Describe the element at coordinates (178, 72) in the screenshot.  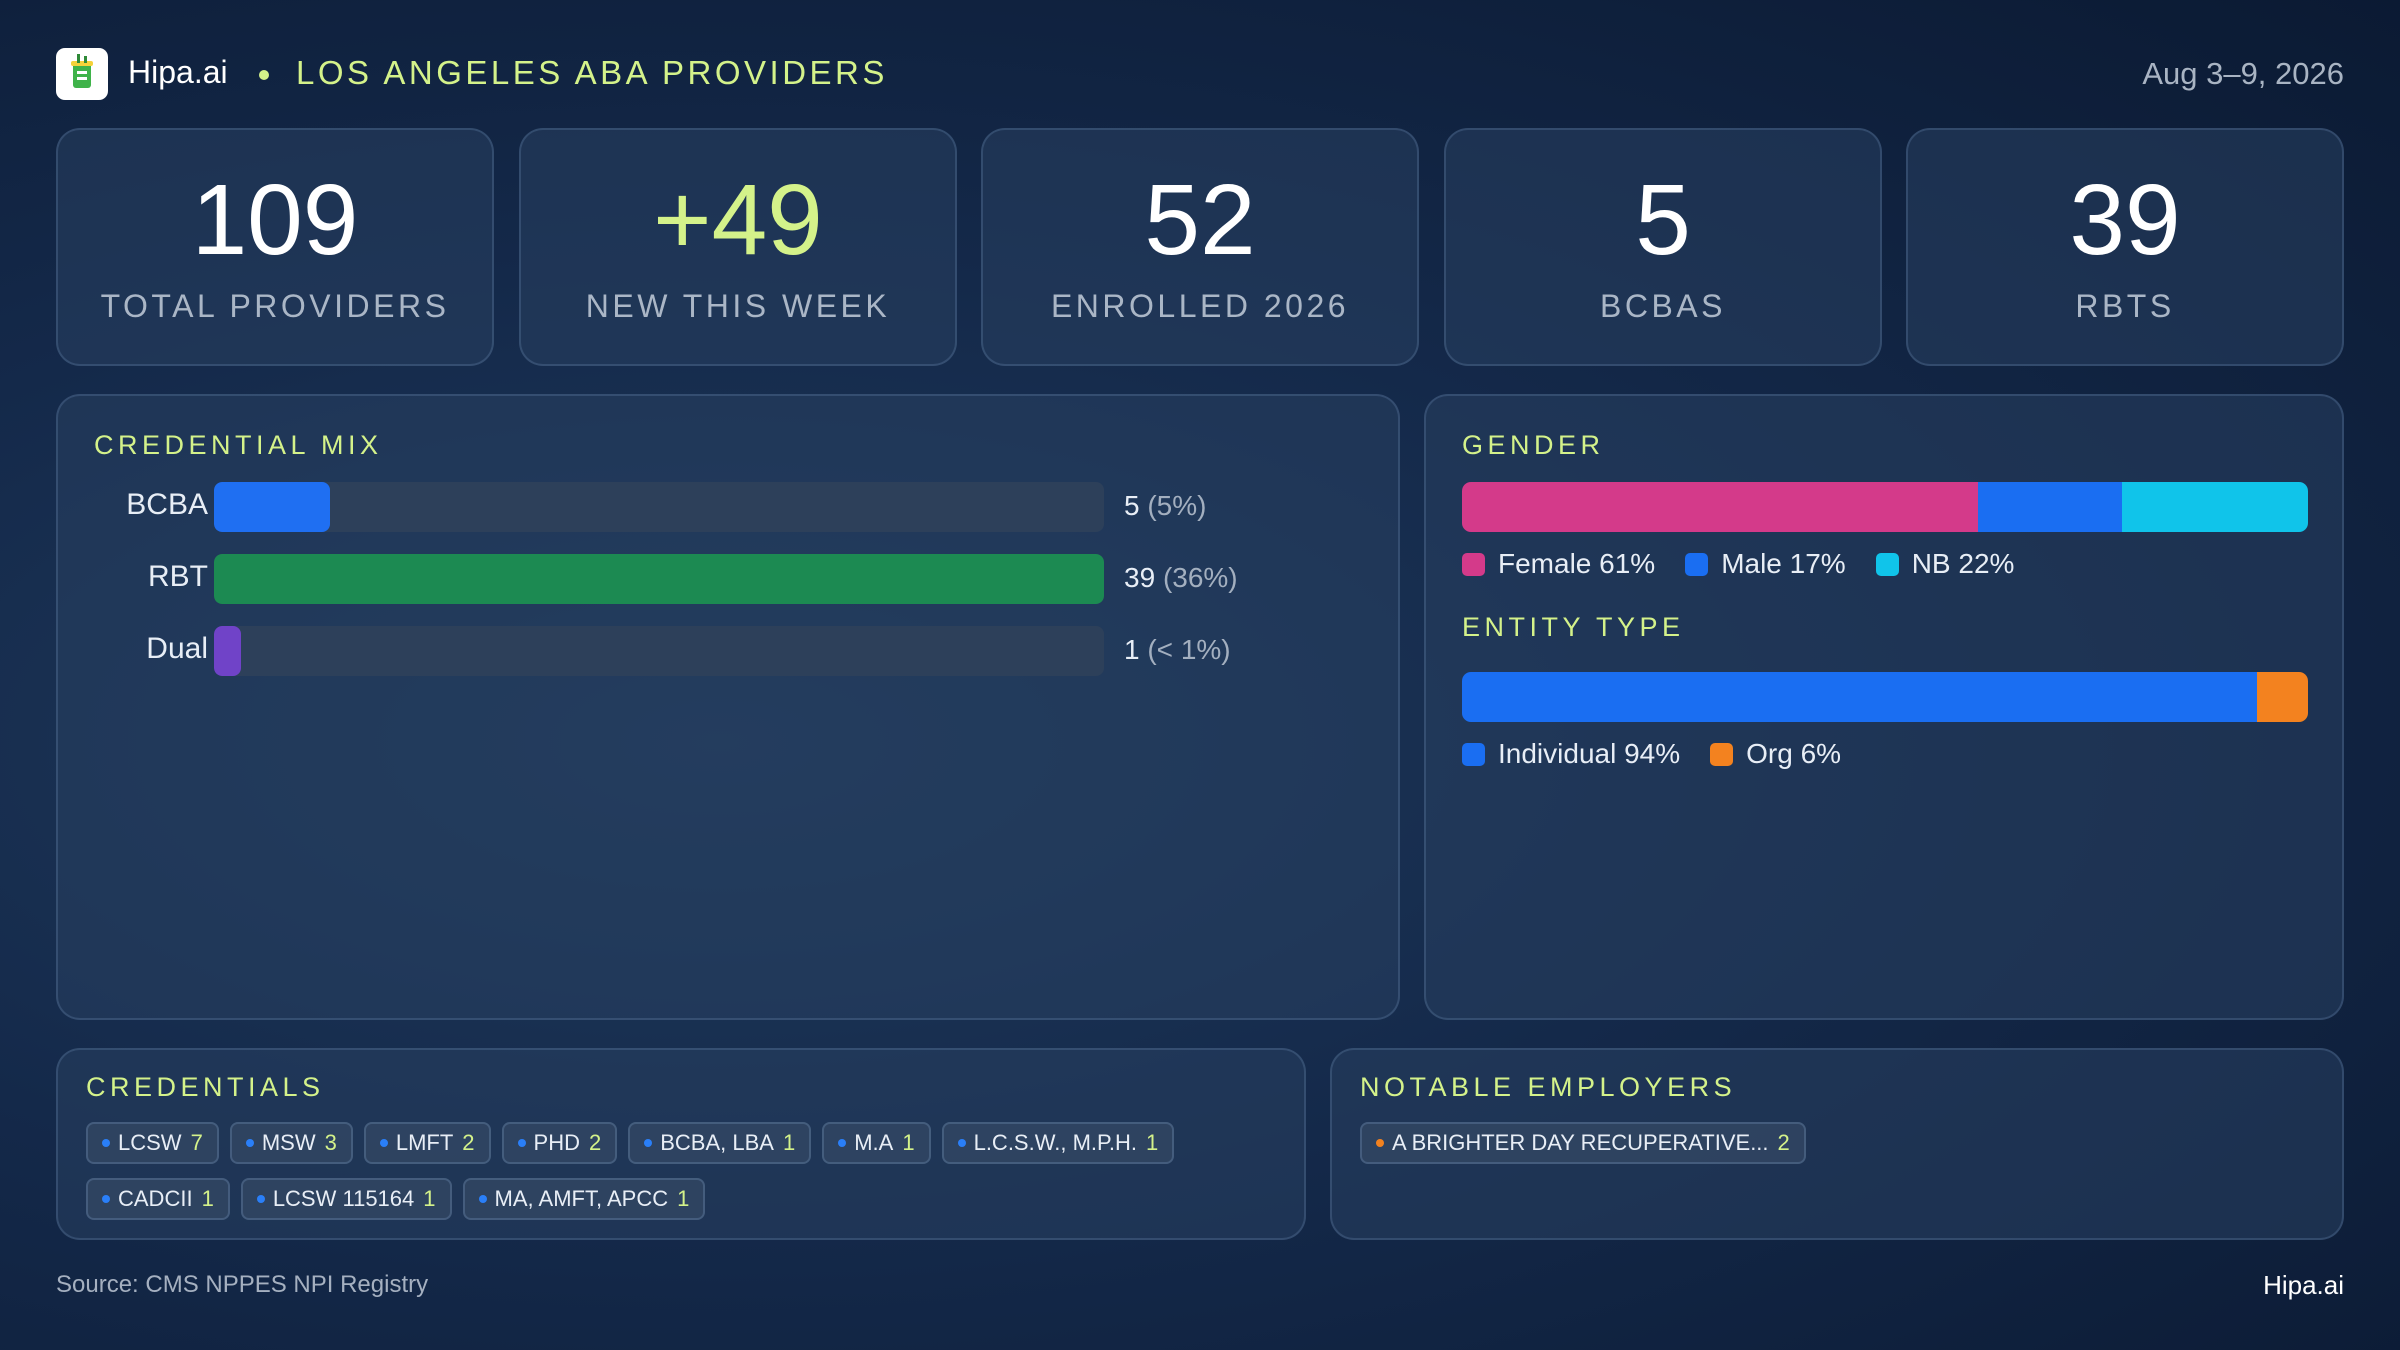
I see `brand-name: Hipa.ai` at that location.